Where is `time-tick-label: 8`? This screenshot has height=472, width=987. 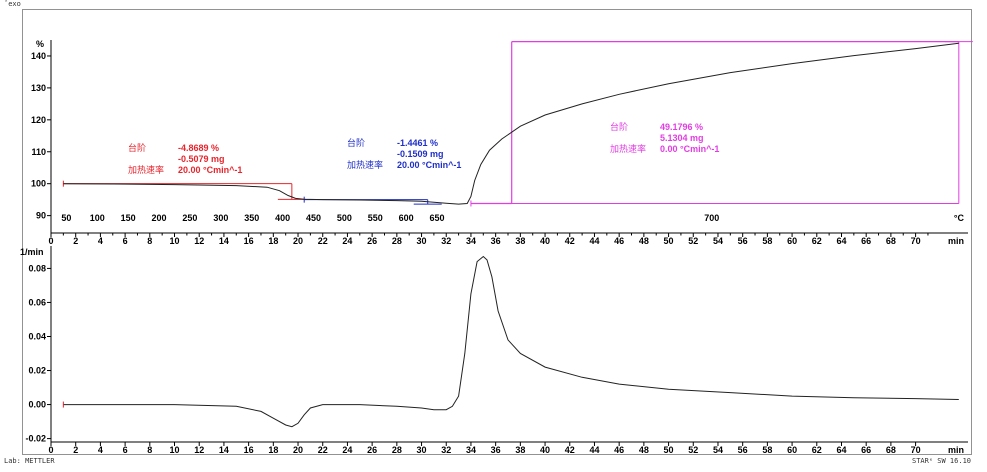
time-tick-label: 8 is located at coordinates (149, 241).